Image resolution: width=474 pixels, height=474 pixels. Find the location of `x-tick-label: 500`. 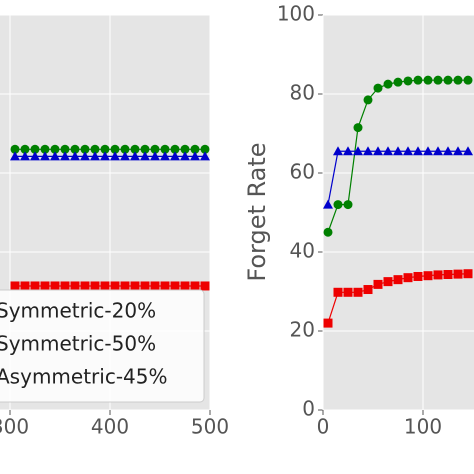

x-tick-label: 500 is located at coordinates (210, 427).